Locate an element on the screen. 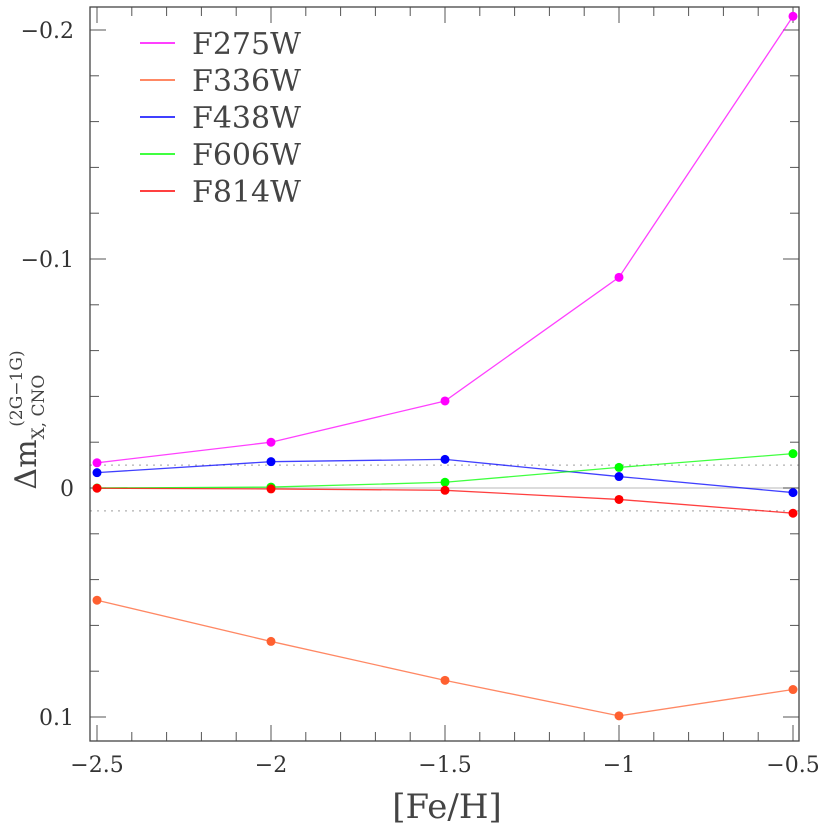 This screenshot has width=830, height=830. x-axis-tick-labels: −2.5 −2 −1.5 −1 −0.5 is located at coordinates (444, 765).